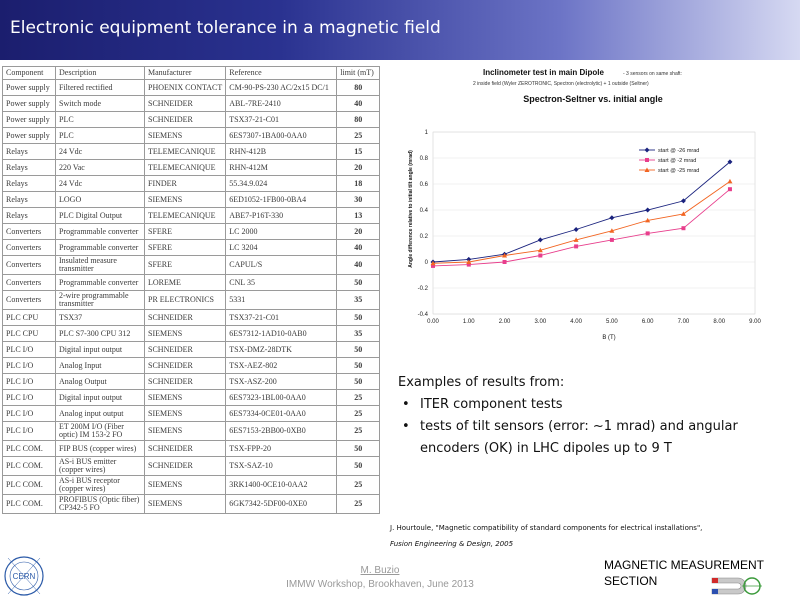 Image resolution: width=800 pixels, height=600 pixels. Describe the element at coordinates (29, 87) in the screenshot. I see `cell-component: Power supply` at that location.